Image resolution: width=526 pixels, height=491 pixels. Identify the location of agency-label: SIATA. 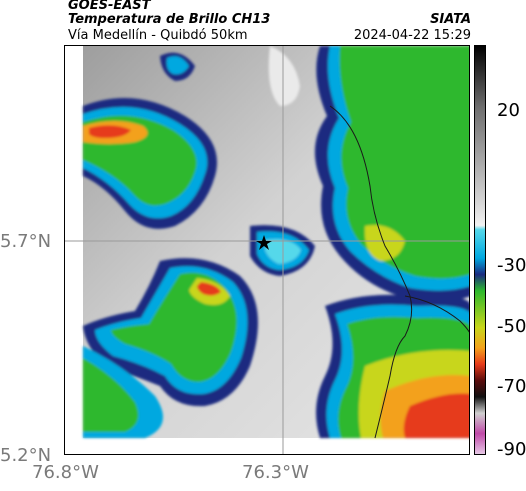
(450, 19).